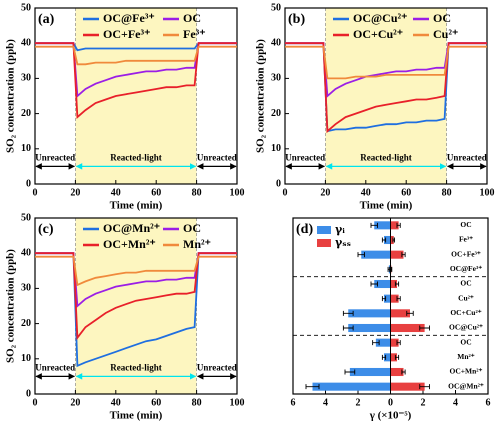 This screenshot has width=500, height=423. Describe the element at coordinates (340, 229) in the screenshot. I see `legend-label: γᵢ` at that location.